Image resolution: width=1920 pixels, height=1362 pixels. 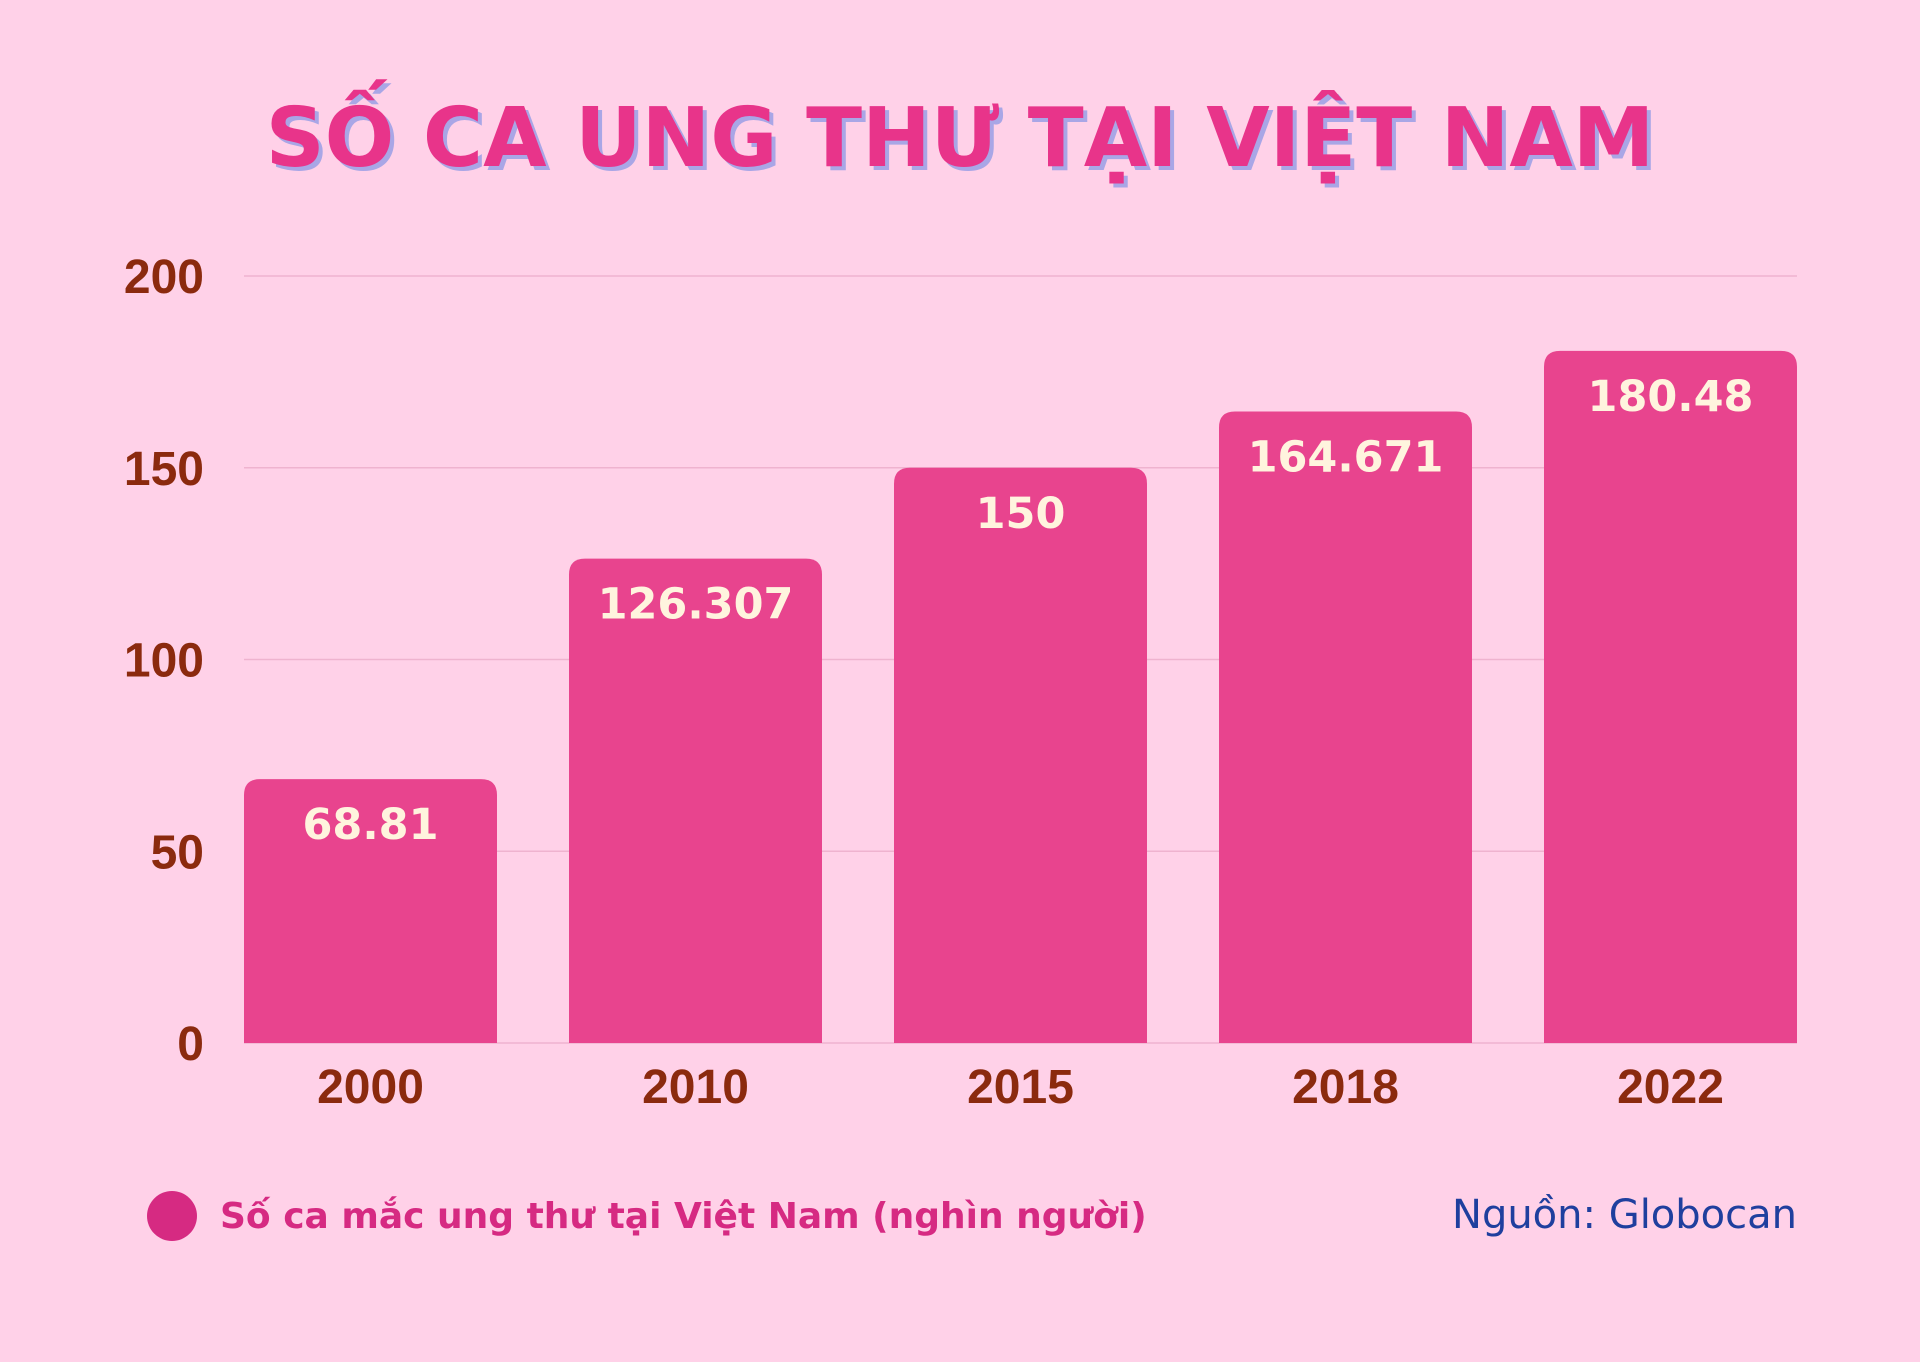 I want to click on x-axis-ticks: 2000 2010 2015 2018 2022, so click(x=1020, y=1087).